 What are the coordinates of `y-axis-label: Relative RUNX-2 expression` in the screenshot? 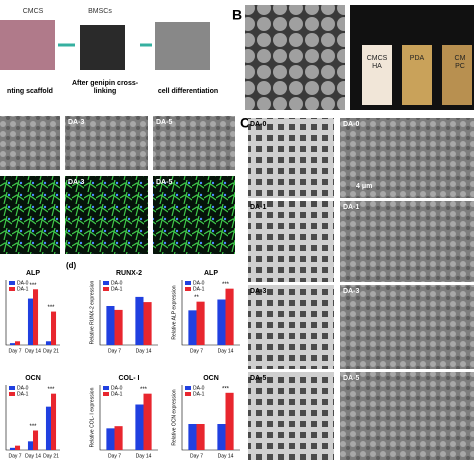 It's located at (92, 312).